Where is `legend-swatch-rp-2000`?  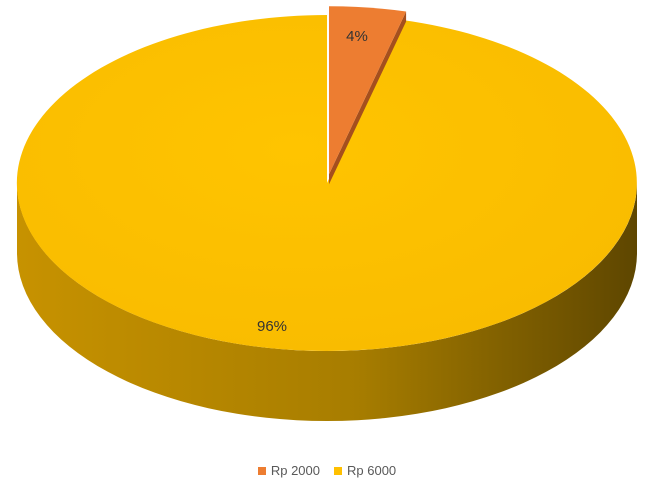
legend-swatch-rp-2000 is located at coordinates (261, 470).